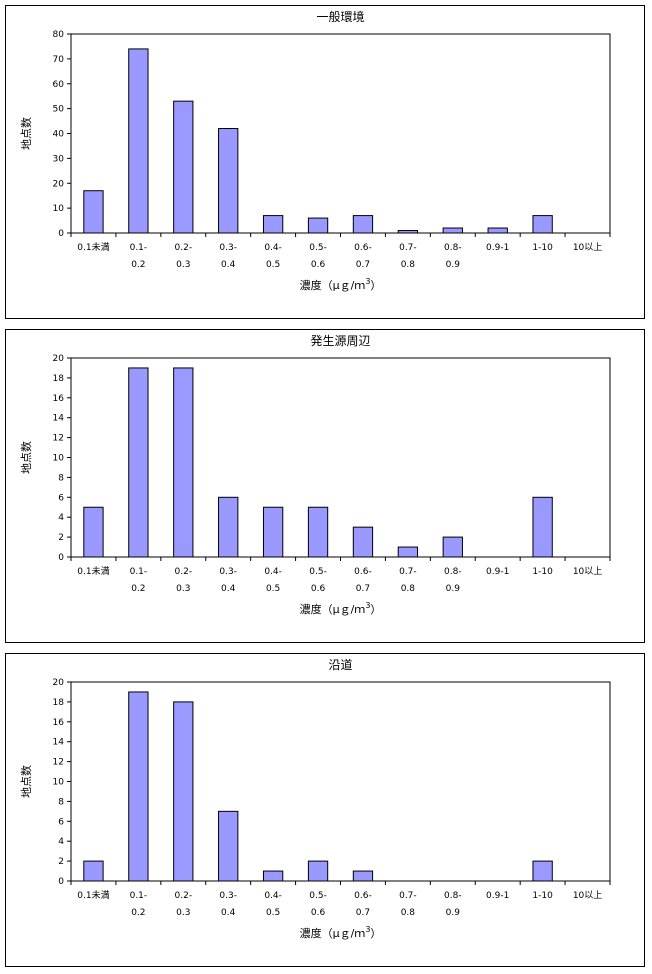 The width and height of the screenshot is (652, 974). Describe the element at coordinates (61, 842) in the screenshot. I see `y-tick-label: 4` at that location.